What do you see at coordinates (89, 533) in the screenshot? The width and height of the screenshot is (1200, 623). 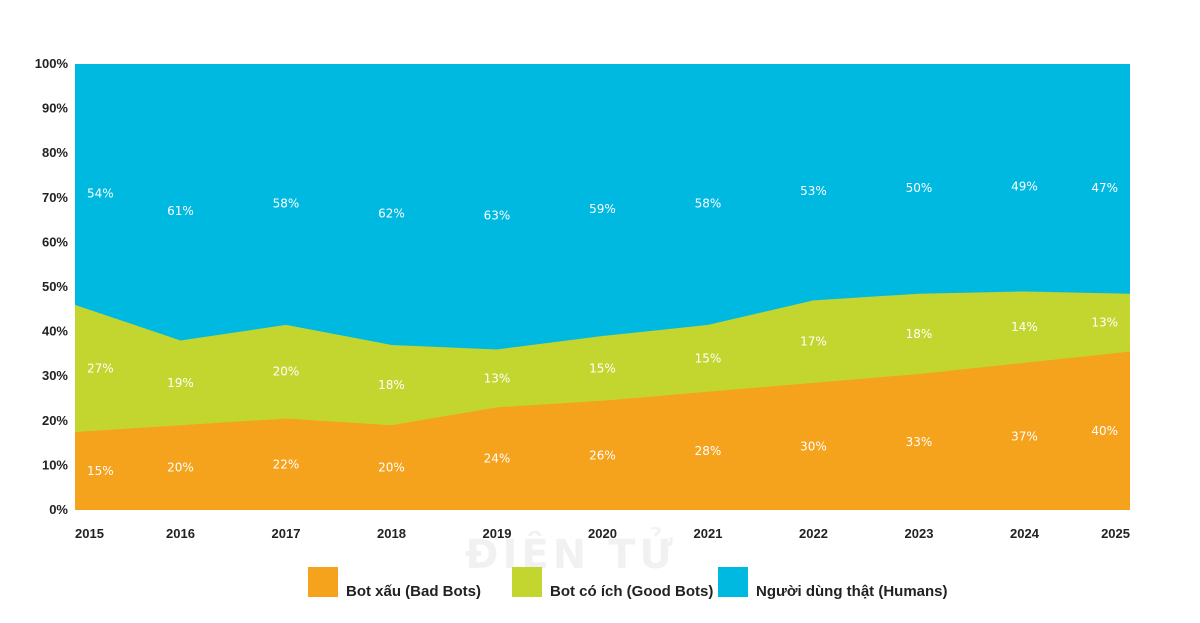 I see `x-tick-label: 2015` at bounding box center [89, 533].